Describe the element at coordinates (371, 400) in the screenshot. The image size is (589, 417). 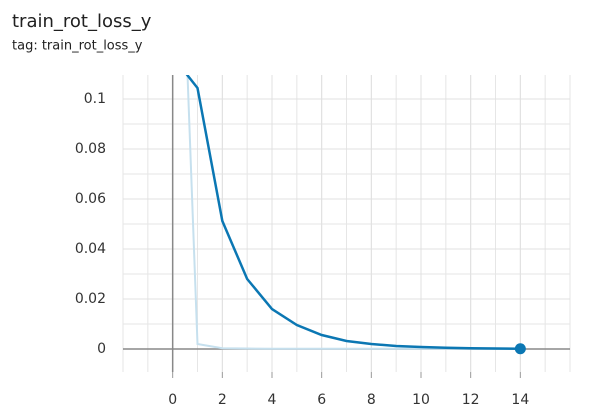
I see `x-tick-label: 8` at that location.